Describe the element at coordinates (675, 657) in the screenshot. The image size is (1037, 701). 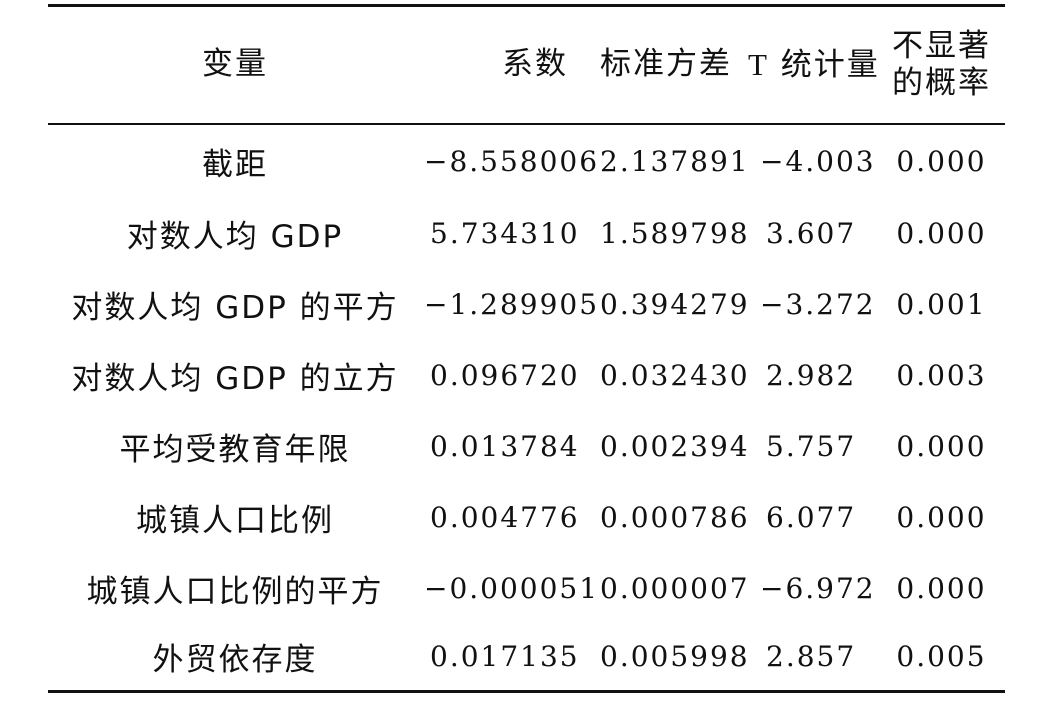
I see `cell-std-error: 0.005998` at that location.